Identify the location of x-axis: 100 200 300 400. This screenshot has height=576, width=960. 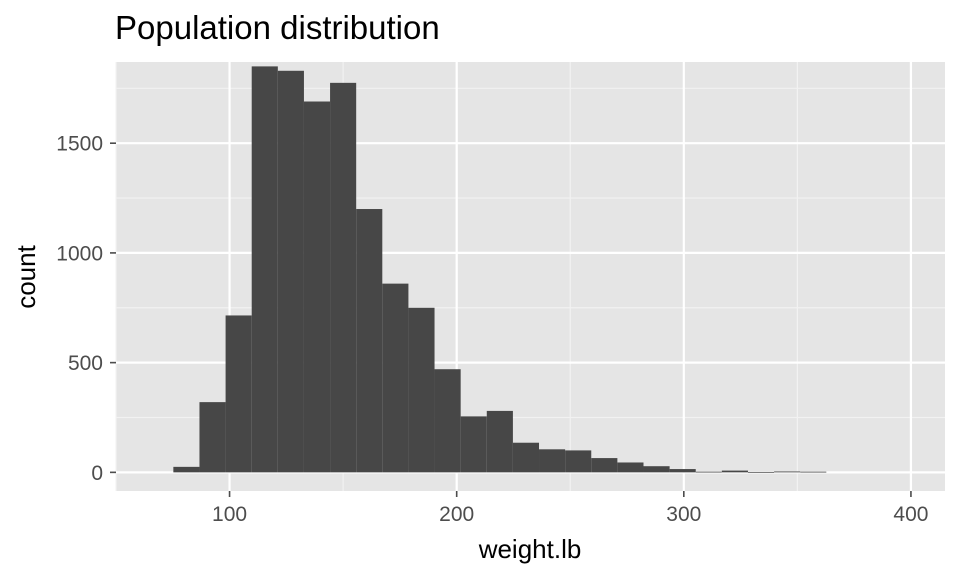
(570, 508).